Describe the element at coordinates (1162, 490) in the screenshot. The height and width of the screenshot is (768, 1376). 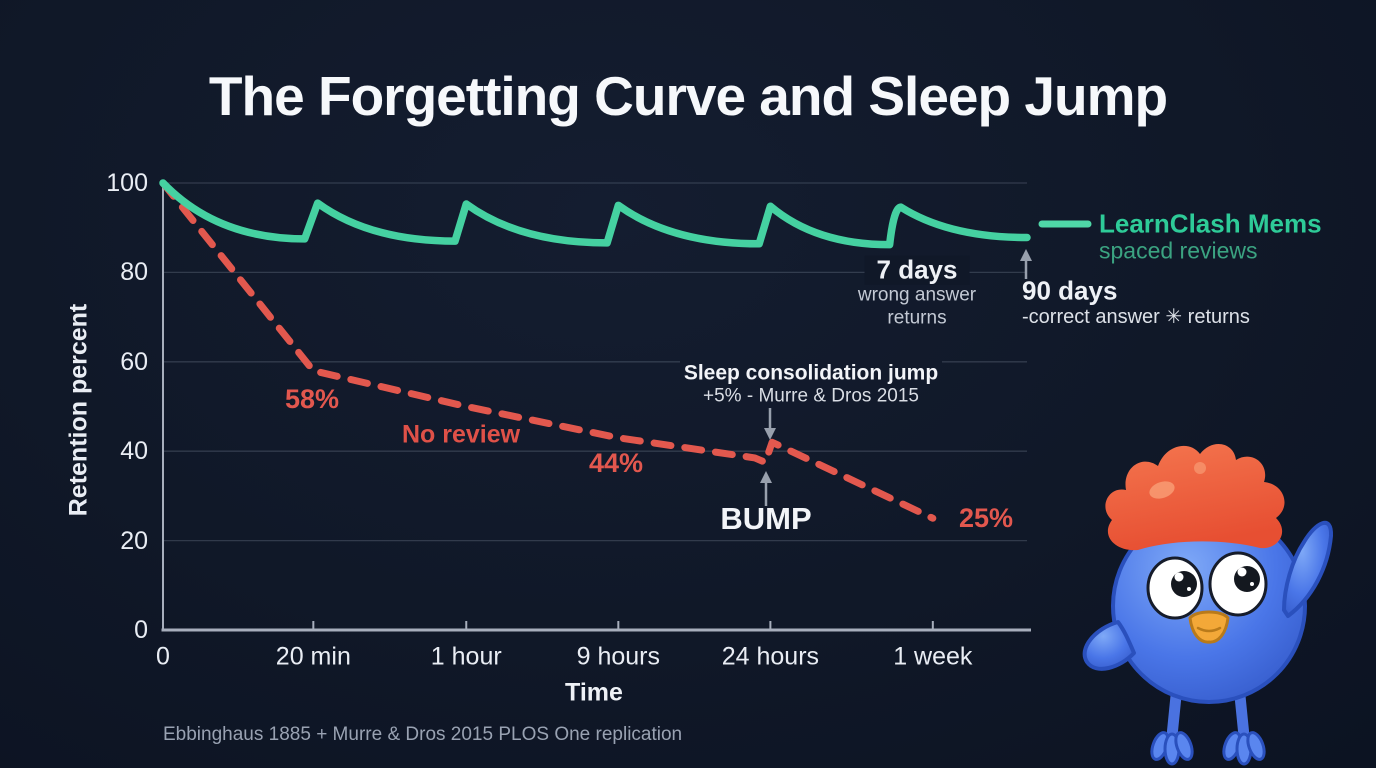
I see `mascot-hair-highlight` at that location.